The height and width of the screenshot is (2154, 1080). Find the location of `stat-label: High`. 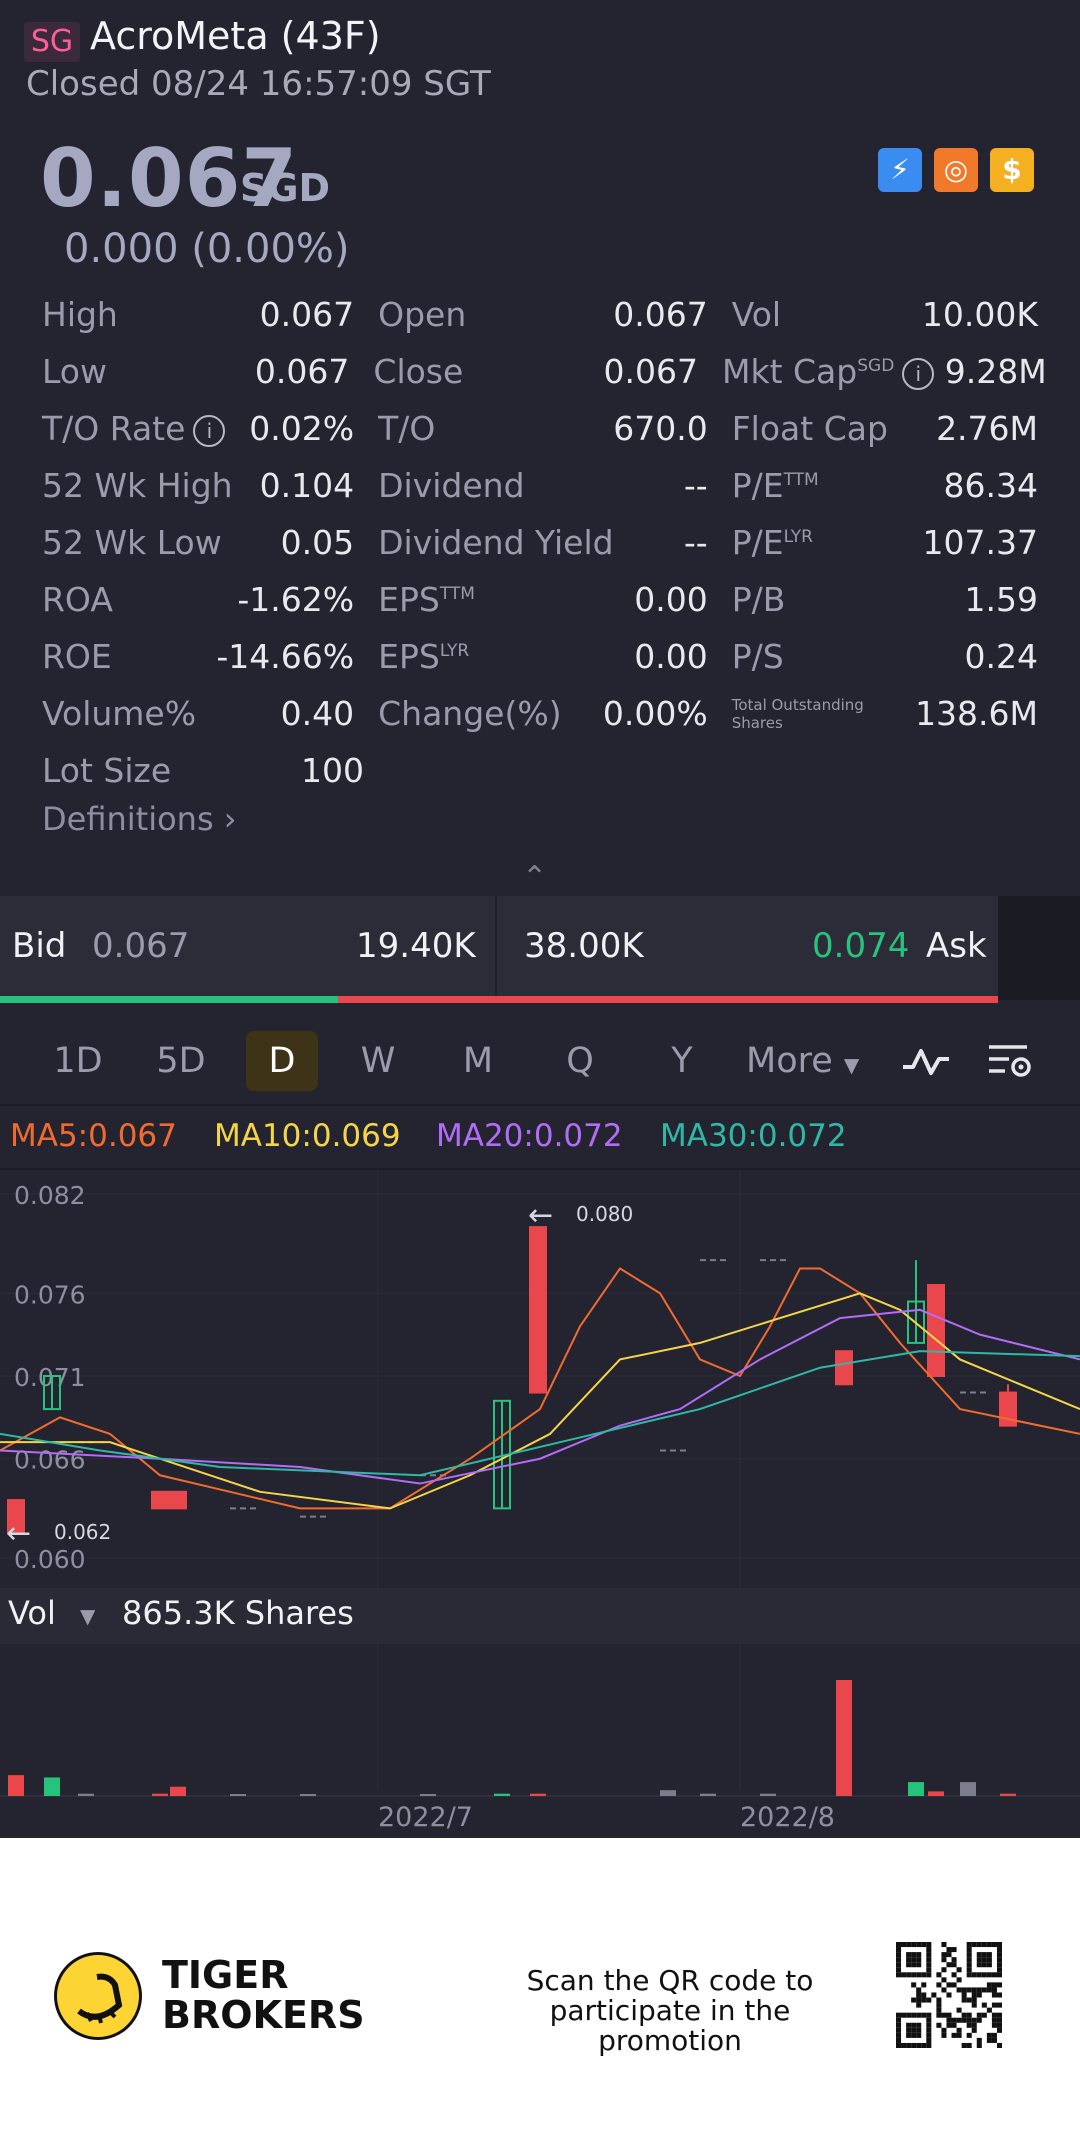

stat-label: High is located at coordinates (80, 314).